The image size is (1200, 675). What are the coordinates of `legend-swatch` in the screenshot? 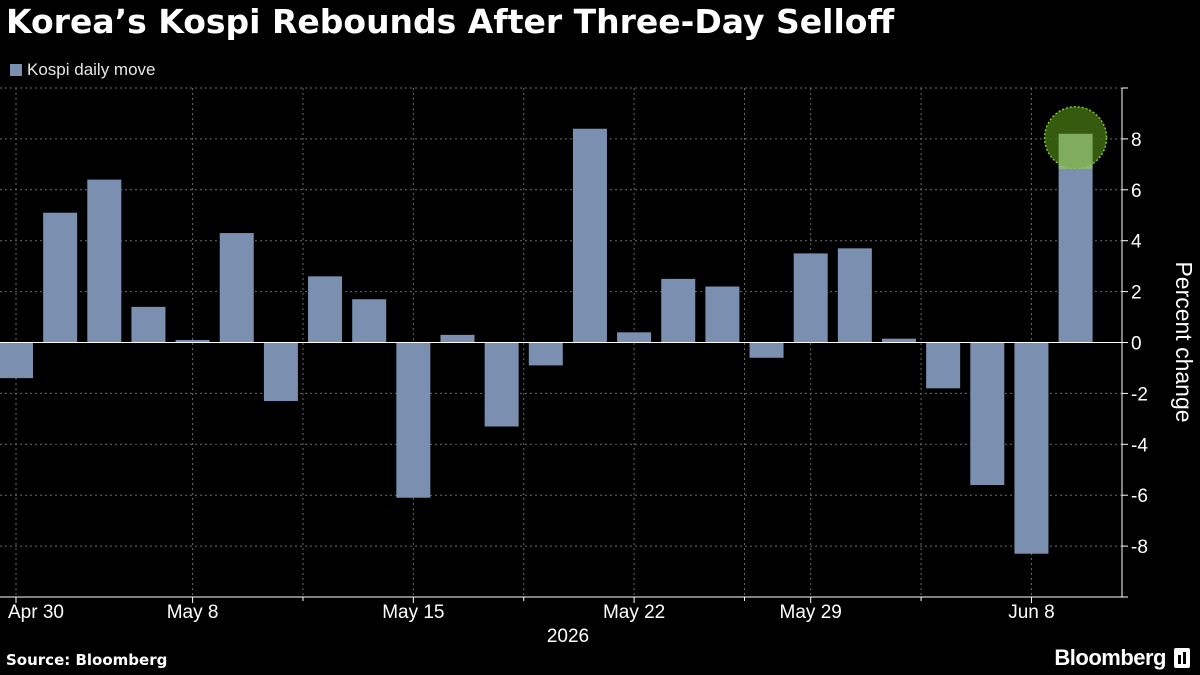 It's located at (16, 70).